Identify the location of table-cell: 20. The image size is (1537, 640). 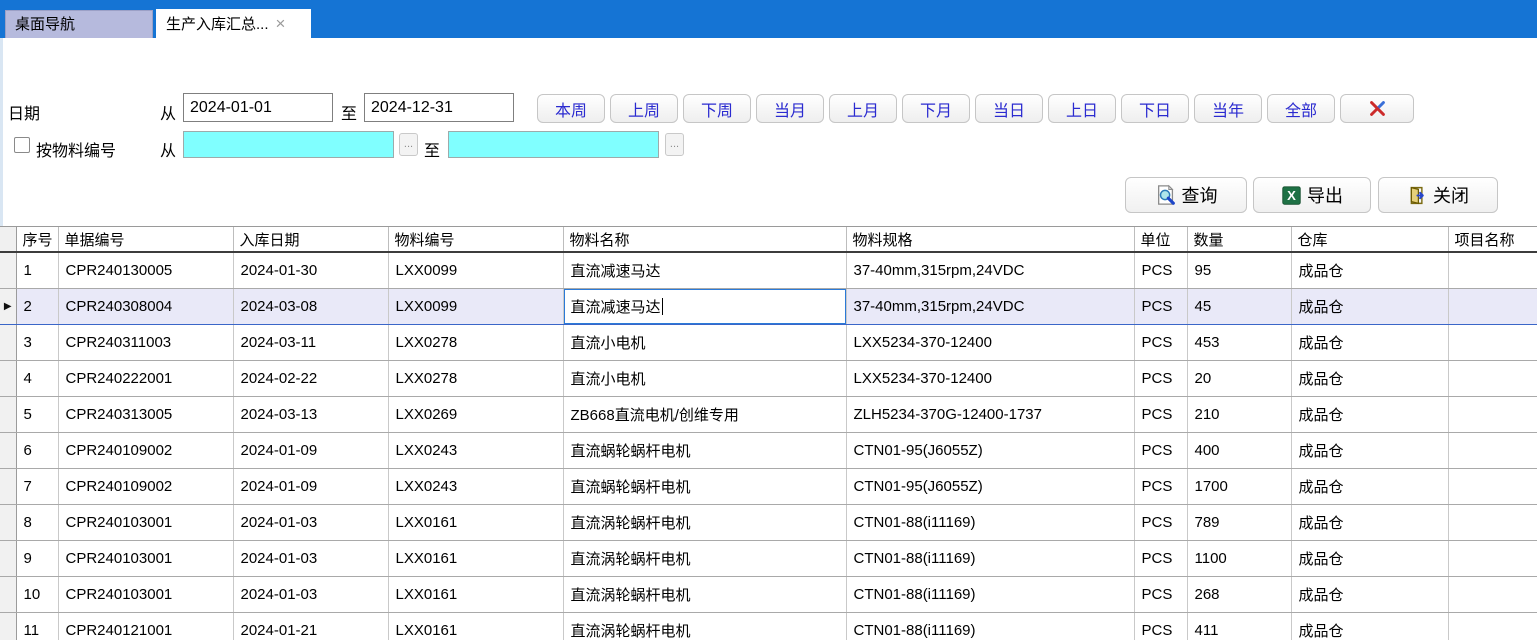
(1239, 378).